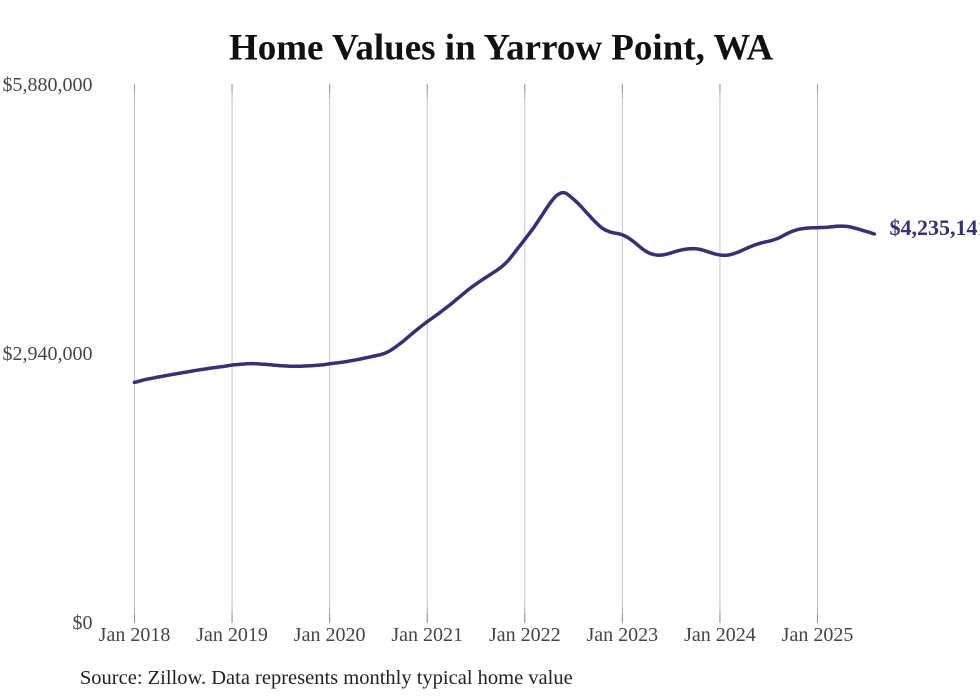 The height and width of the screenshot is (699, 980). Describe the element at coordinates (818, 635) in the screenshot. I see `svg-text: Jan 2025` at that location.